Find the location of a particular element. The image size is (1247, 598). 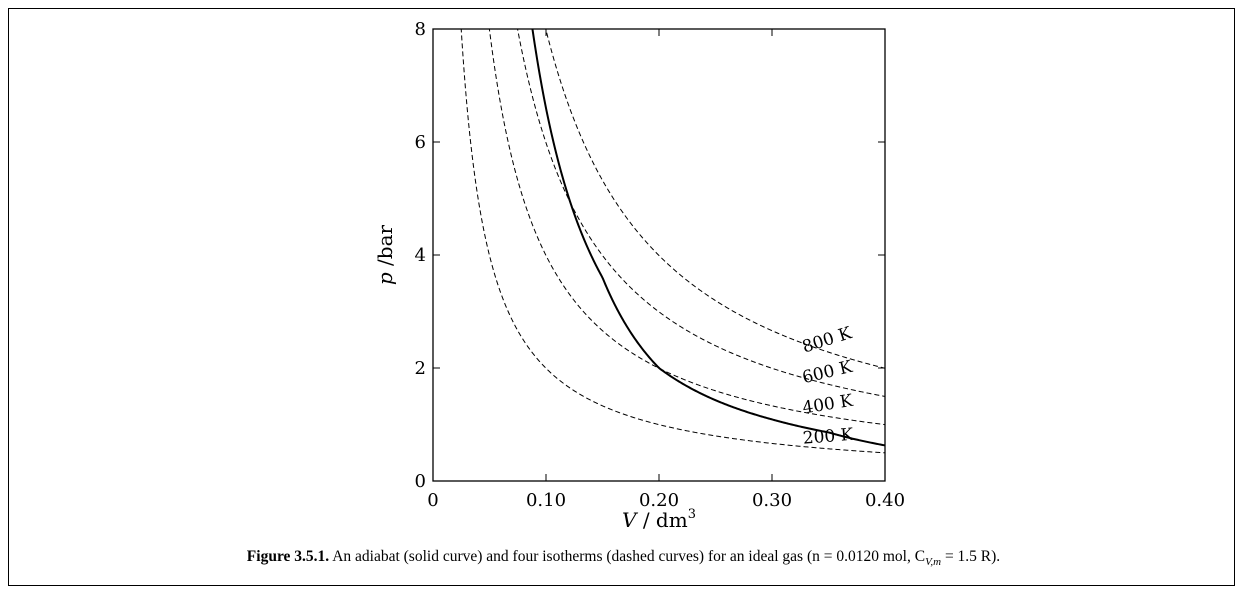

x-tick-label: 0.10 is located at coordinates (546, 500).